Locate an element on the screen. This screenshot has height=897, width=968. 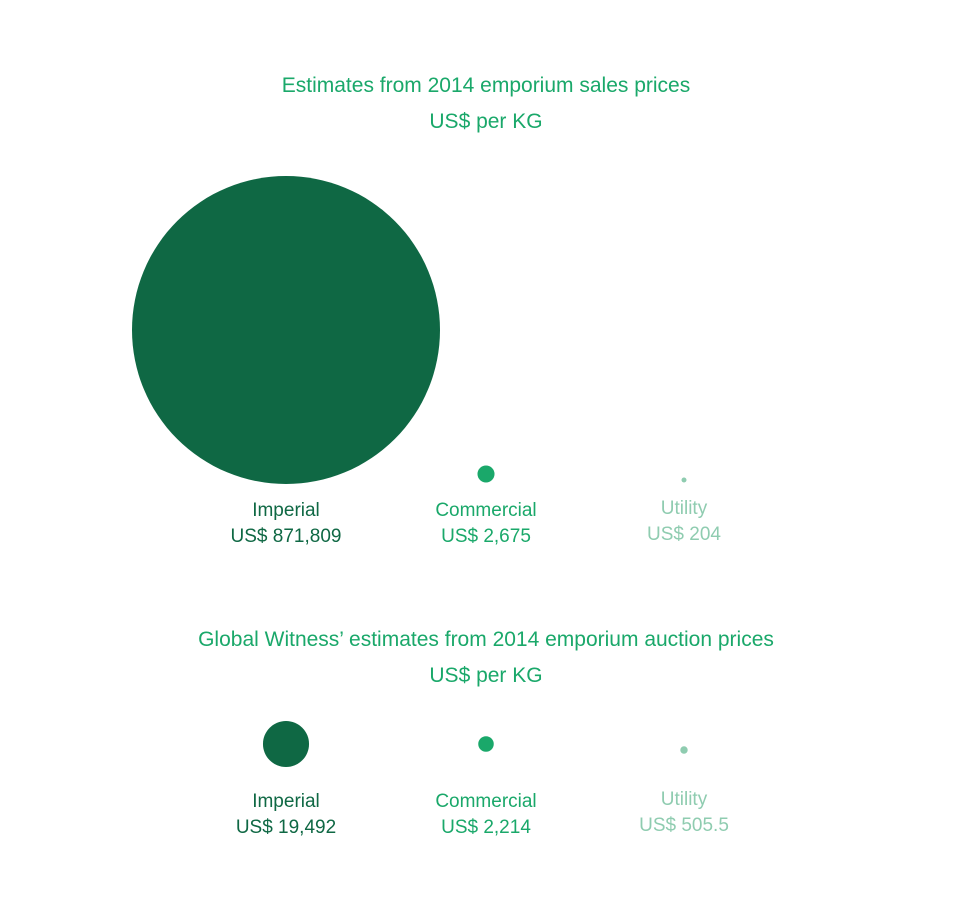
value-label: US$ 19,492 is located at coordinates (286, 827).